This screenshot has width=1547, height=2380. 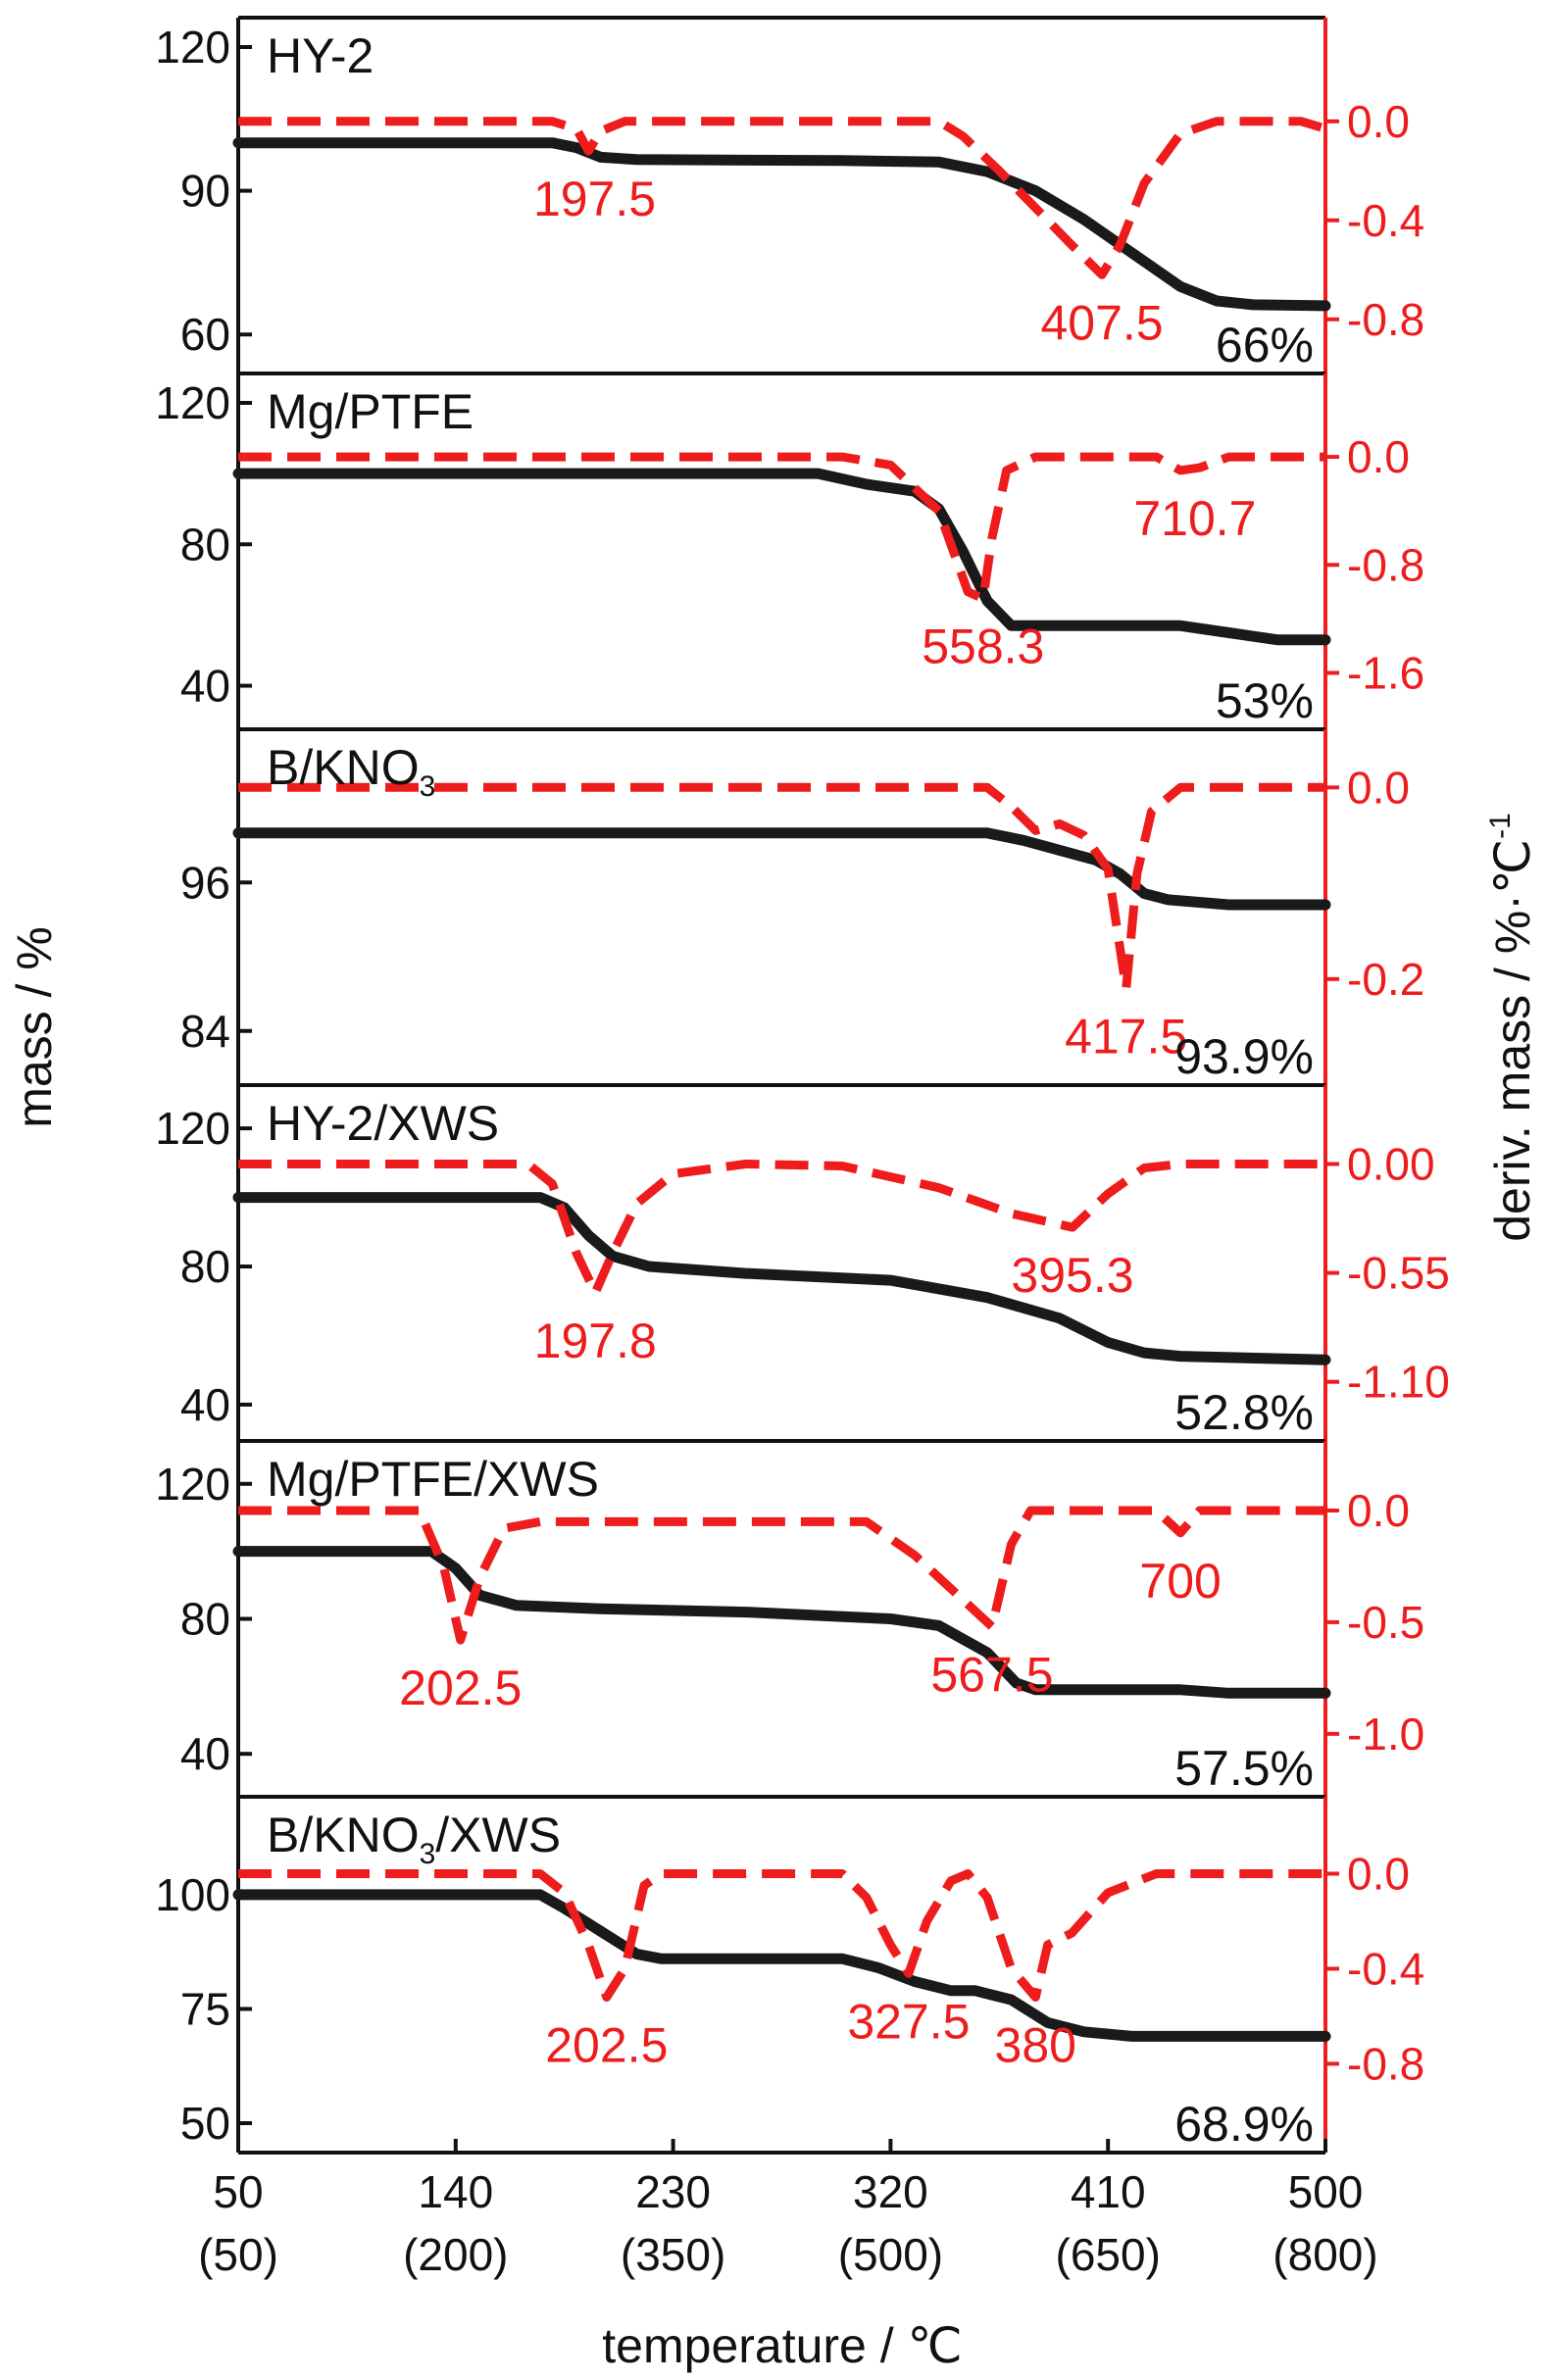 What do you see at coordinates (1385, 672) in the screenshot?
I see `right-tick-label: -1.6` at bounding box center [1385, 672].